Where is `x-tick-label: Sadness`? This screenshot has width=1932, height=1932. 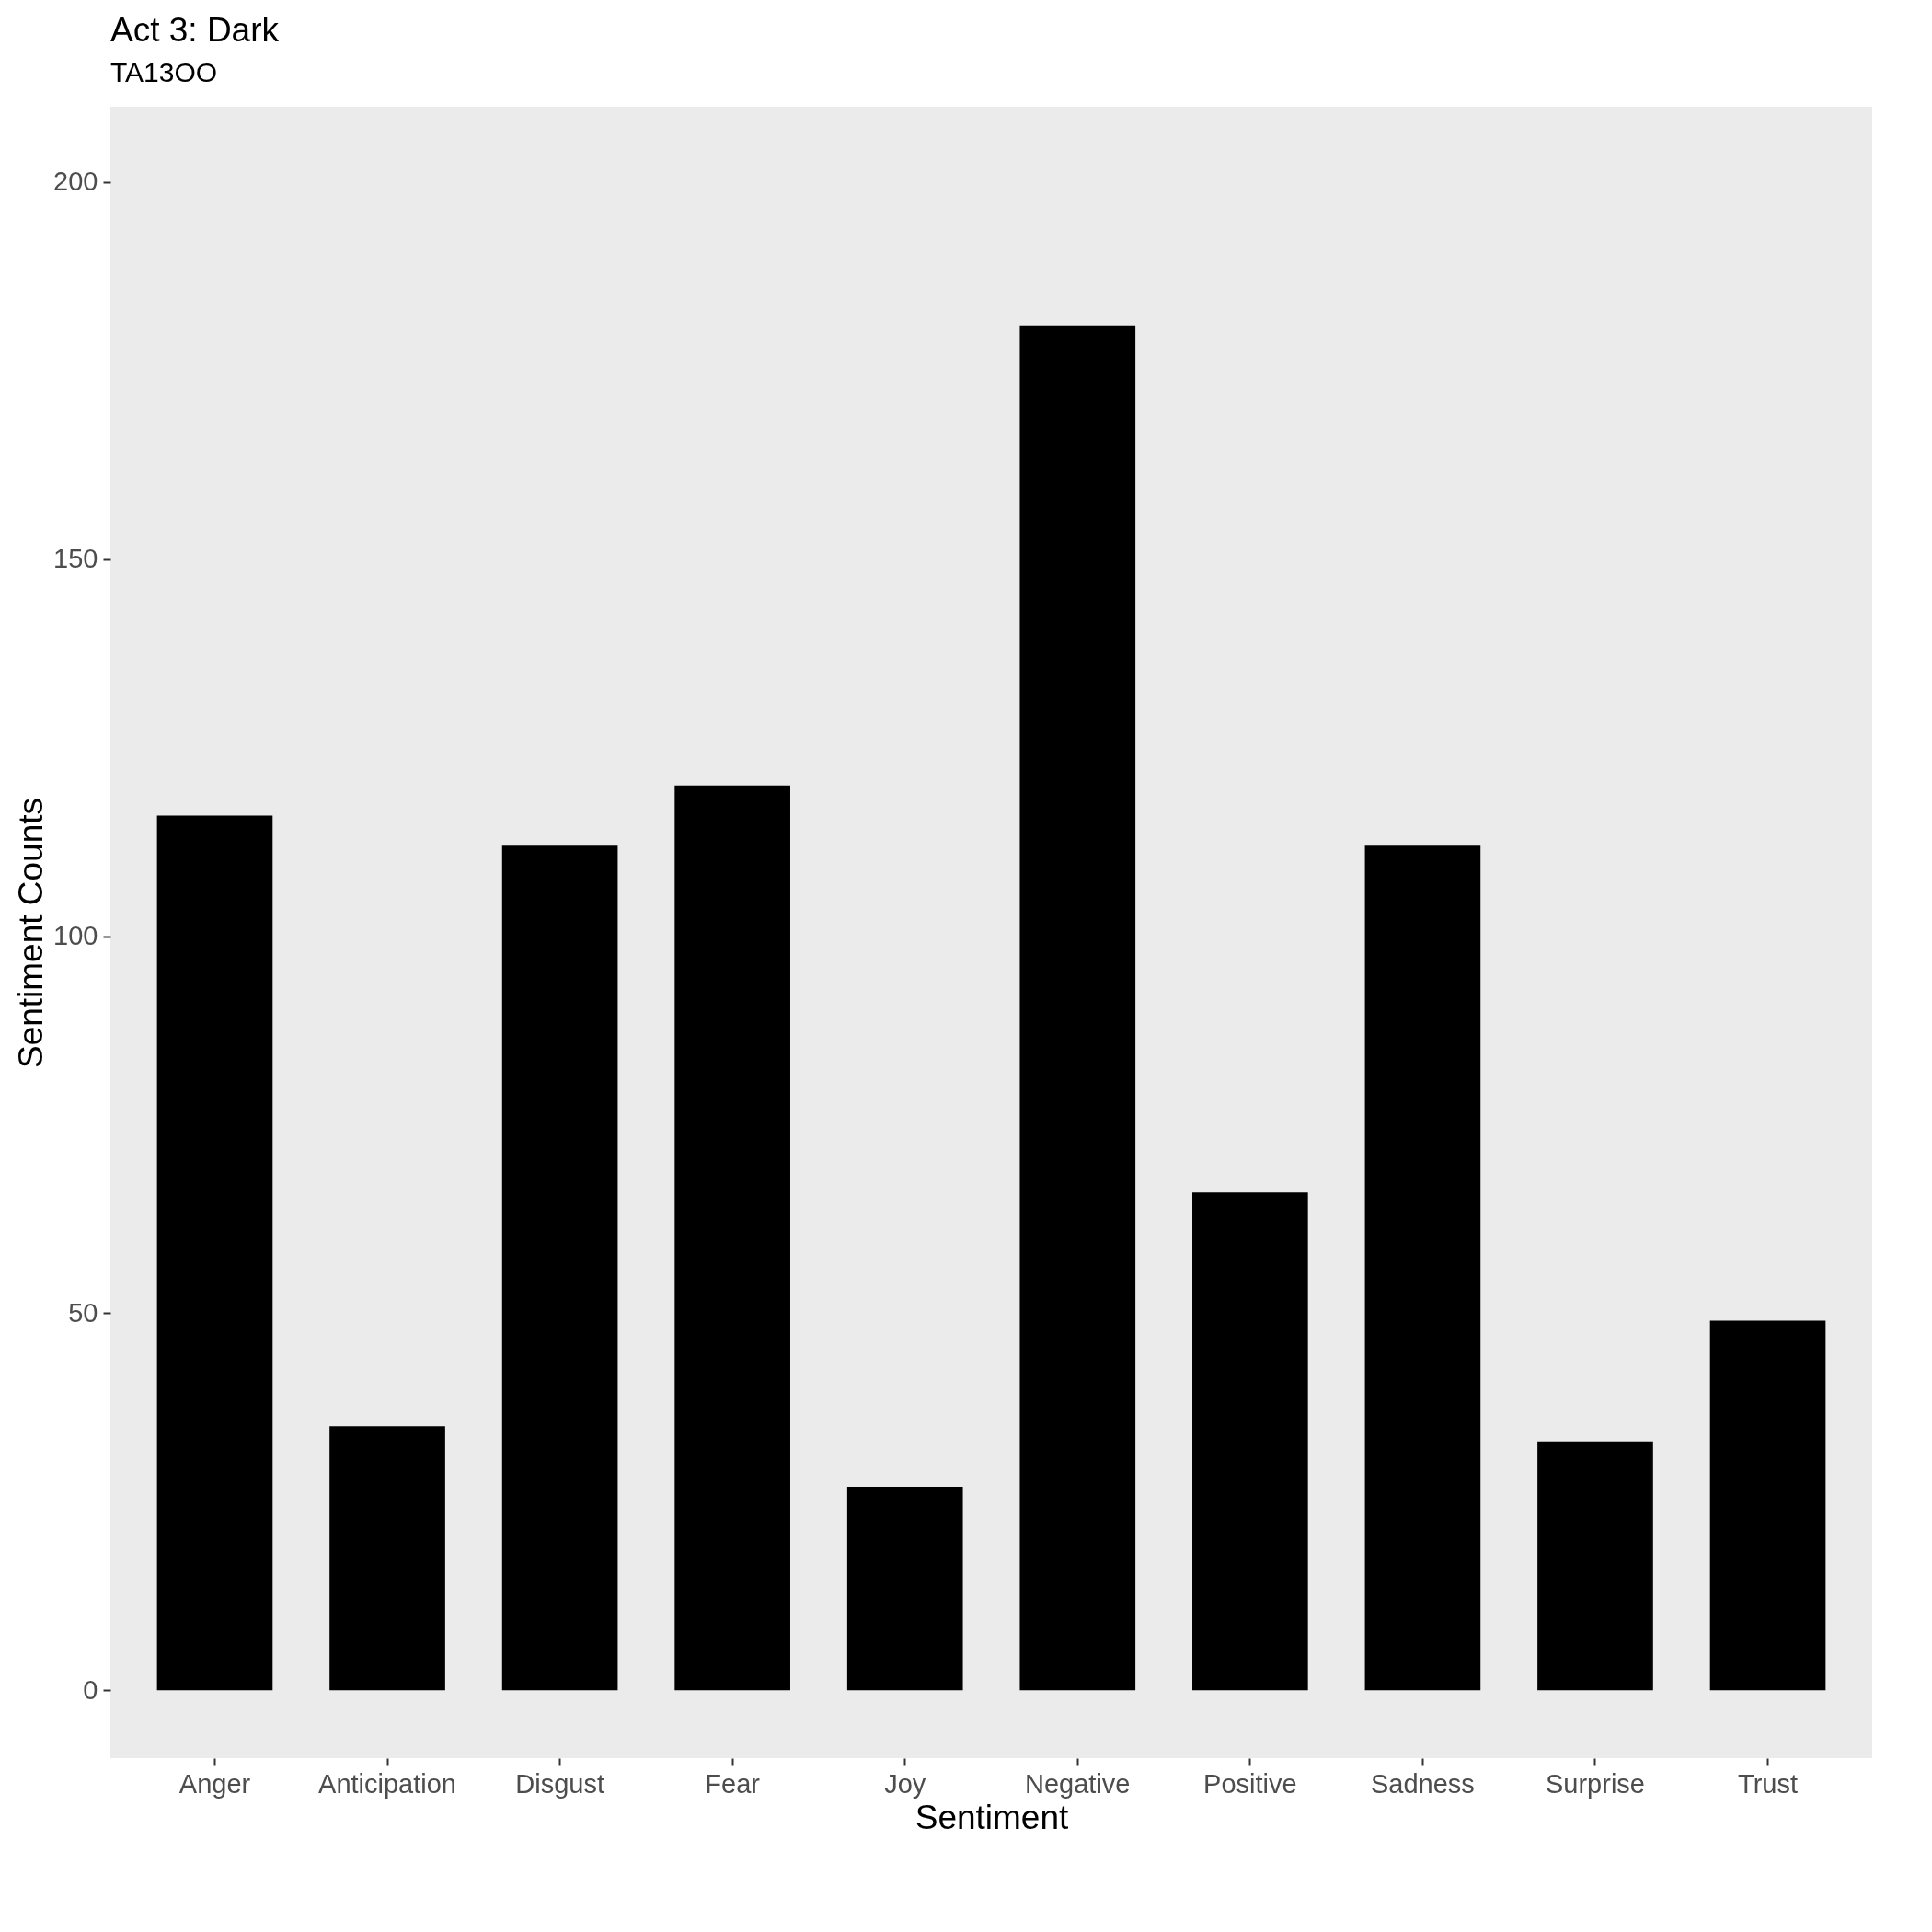
x-tick-label: Sadness is located at coordinates (1422, 1783).